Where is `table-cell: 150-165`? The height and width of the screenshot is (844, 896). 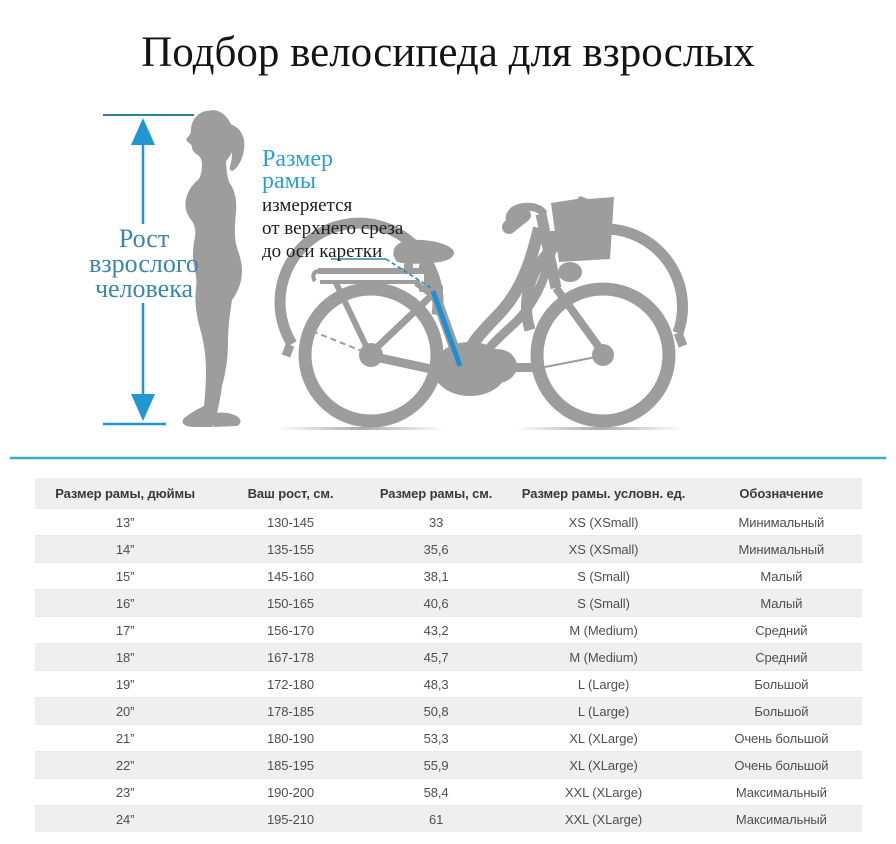 table-cell: 150-165 is located at coordinates (290, 603).